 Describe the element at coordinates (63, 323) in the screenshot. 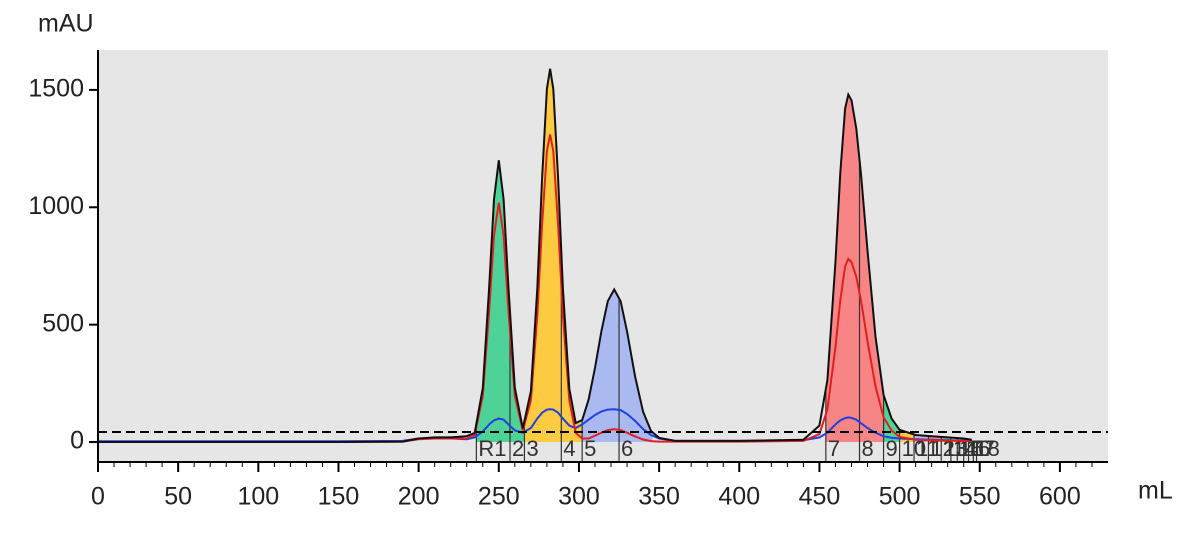

I see `y-tick-label: 500` at that location.